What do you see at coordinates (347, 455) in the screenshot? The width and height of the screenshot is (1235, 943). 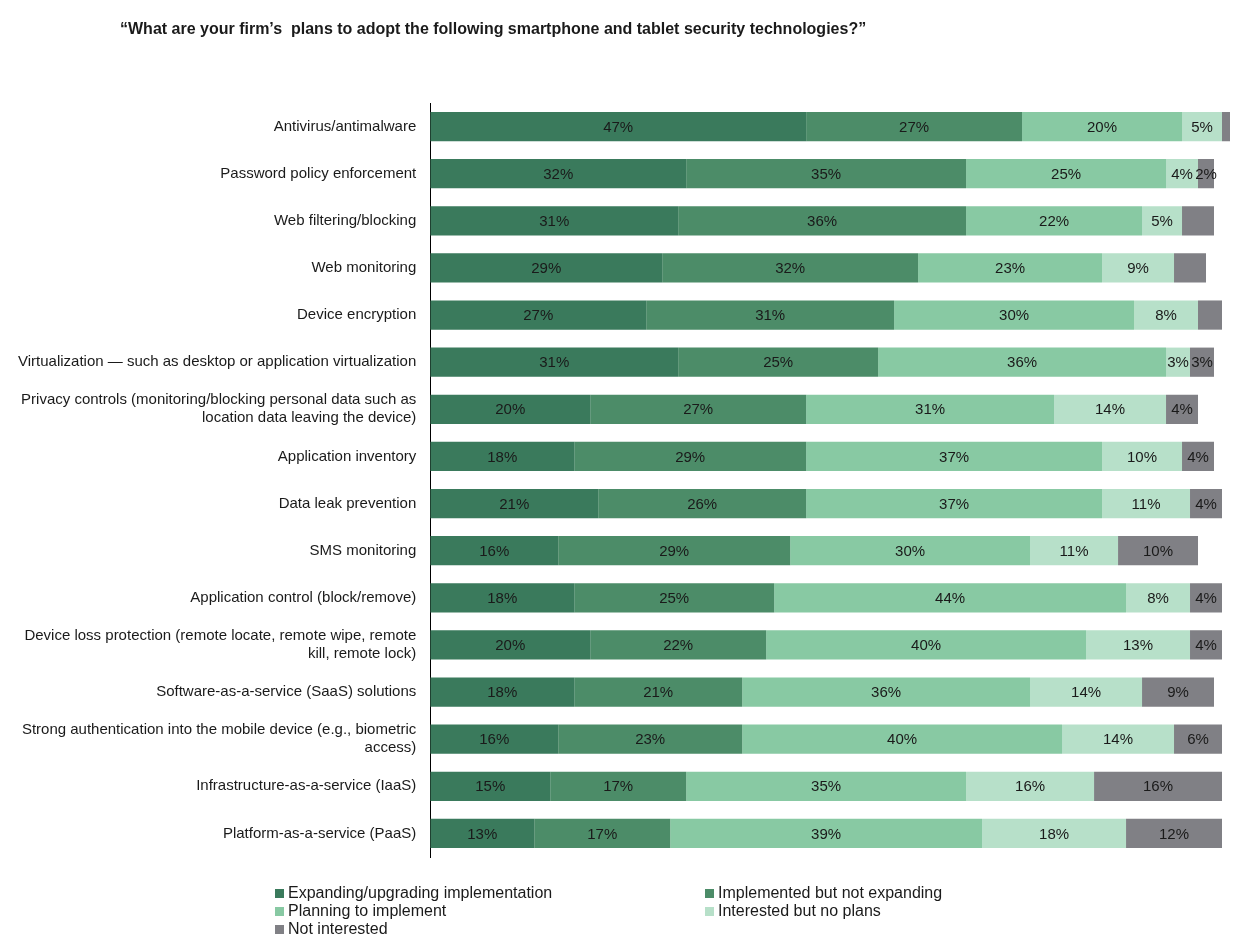 I see `y-tick-label: Application inventory` at bounding box center [347, 455].